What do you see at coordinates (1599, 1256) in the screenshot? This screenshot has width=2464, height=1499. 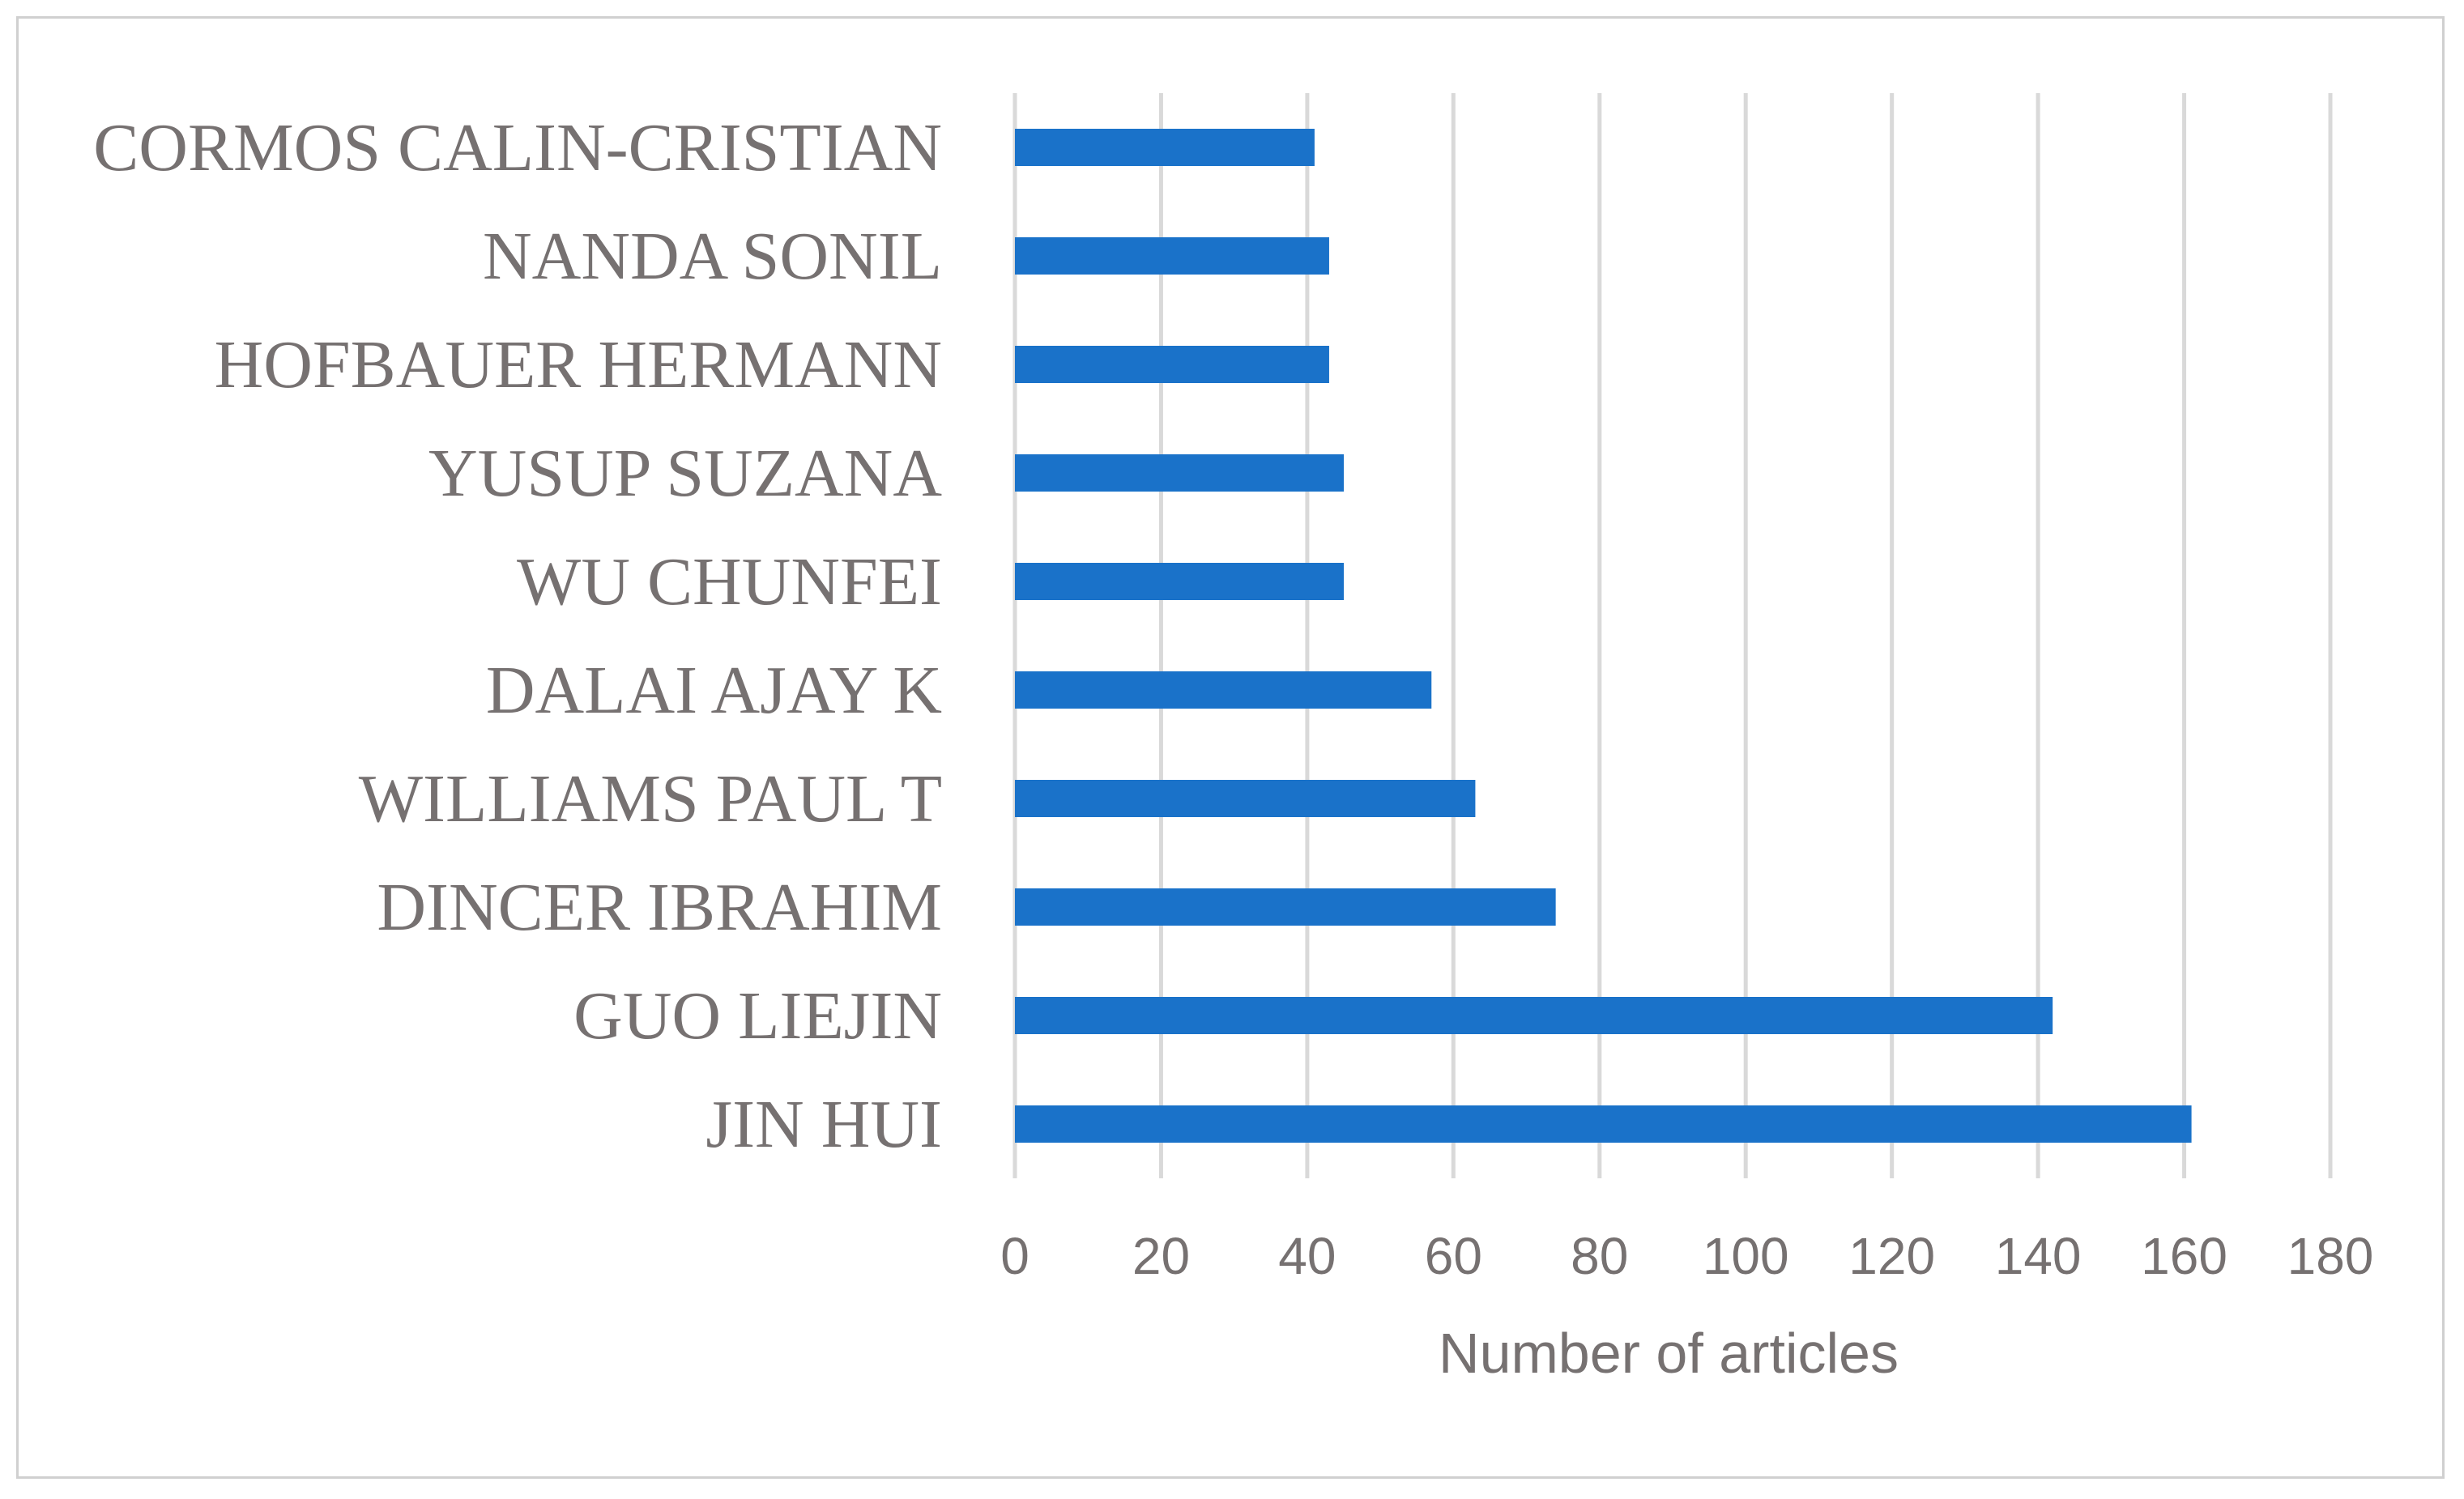 I see `x-tick-label: 80` at bounding box center [1599, 1256].